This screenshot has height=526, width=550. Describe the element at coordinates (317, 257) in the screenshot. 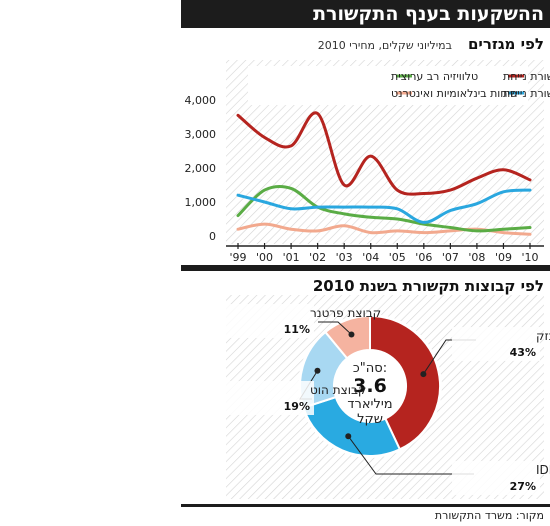

I see `x-tick-label: '02` at that location.